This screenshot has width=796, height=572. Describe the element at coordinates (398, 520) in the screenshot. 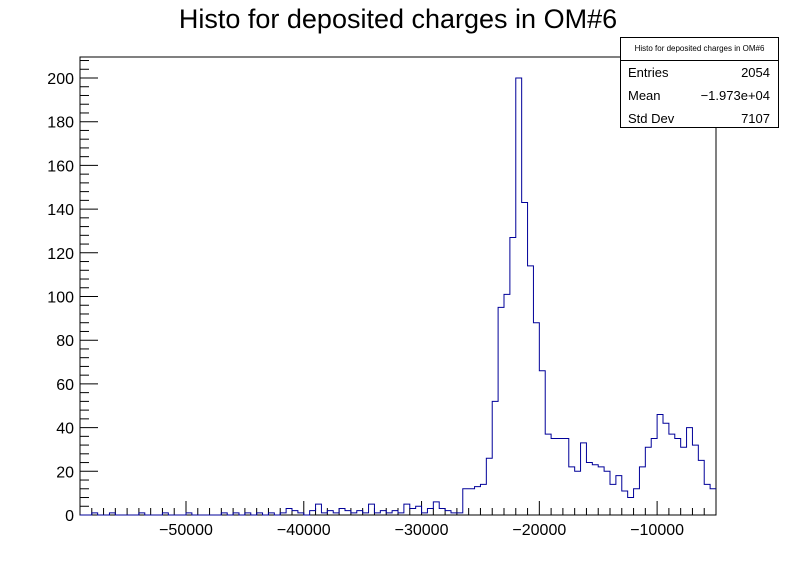

I see `x-axis: −50000 −40000 −30000 −20000 −10000` at that location.